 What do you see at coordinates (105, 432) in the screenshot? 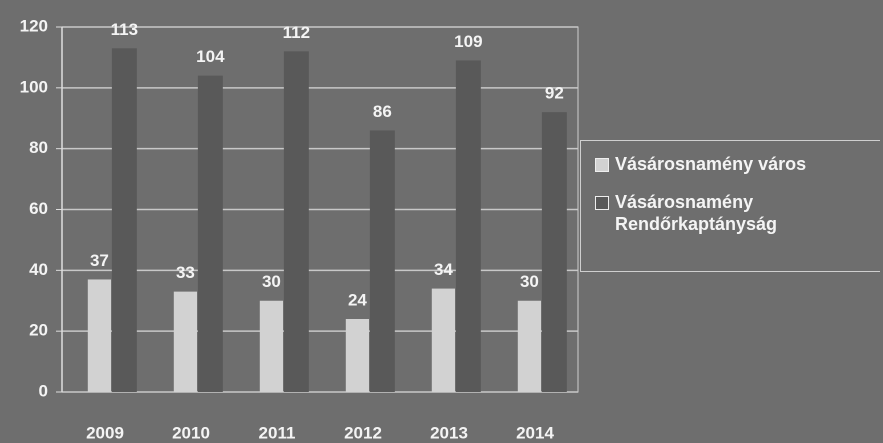
I see `x-tick-label: 2009` at bounding box center [105, 432].